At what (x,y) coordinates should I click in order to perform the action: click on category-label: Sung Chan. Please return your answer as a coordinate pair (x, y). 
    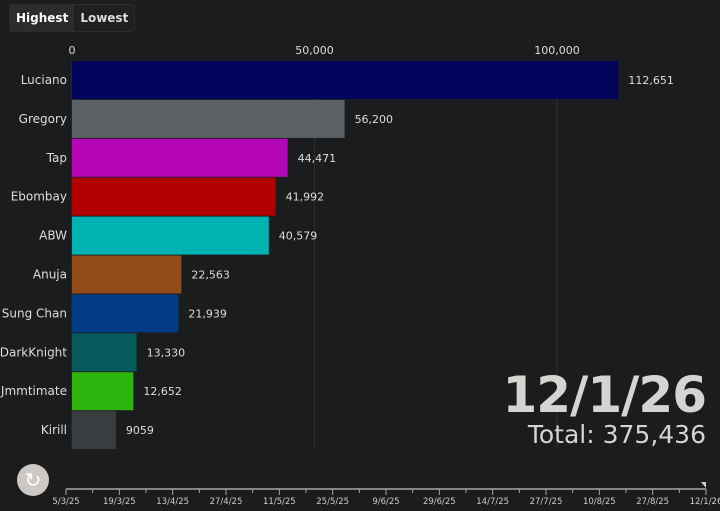
    Looking at the image, I should click on (34, 313).